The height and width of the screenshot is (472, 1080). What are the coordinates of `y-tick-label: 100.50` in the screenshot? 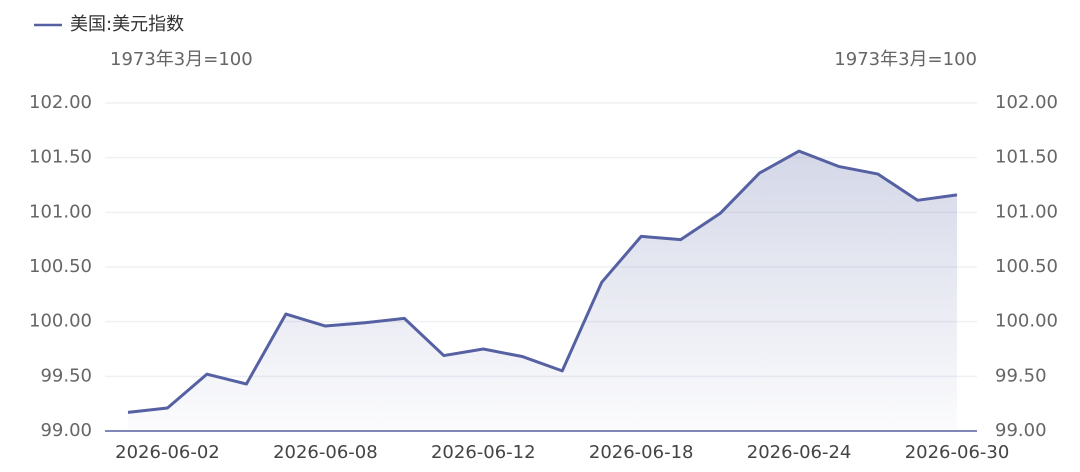 It's located at (60, 266).